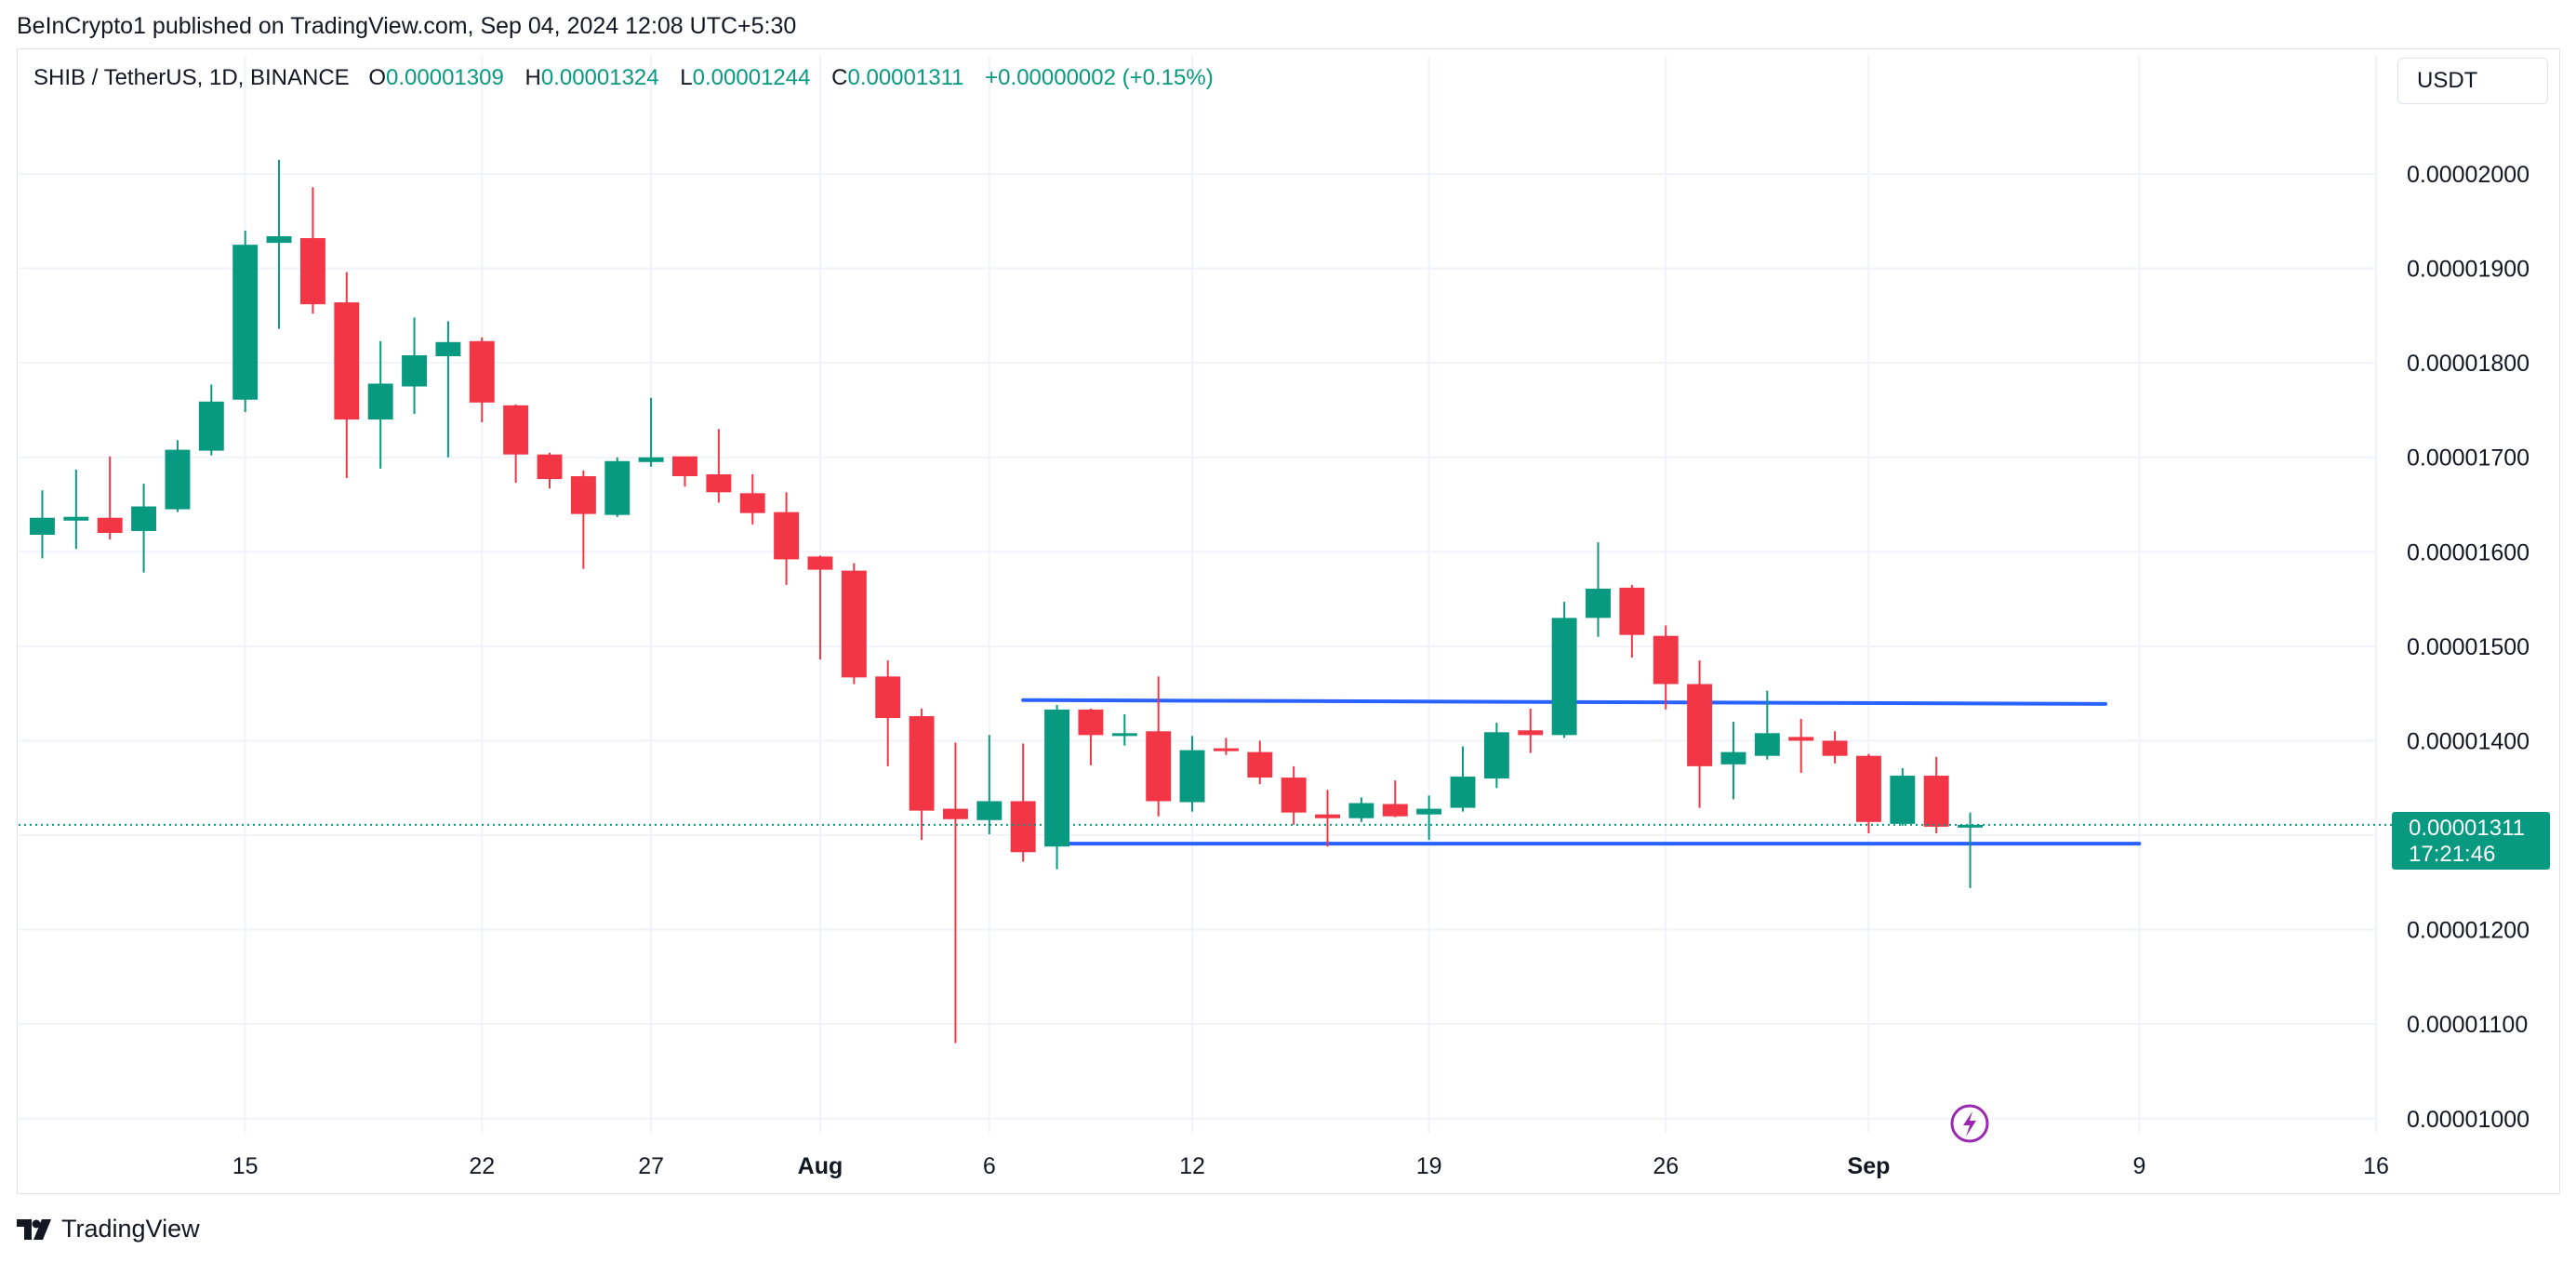 Image resolution: width=2576 pixels, height=1263 pixels. Describe the element at coordinates (2468, 552) in the screenshot. I see `y-tick-label: 0.00001600` at that location.